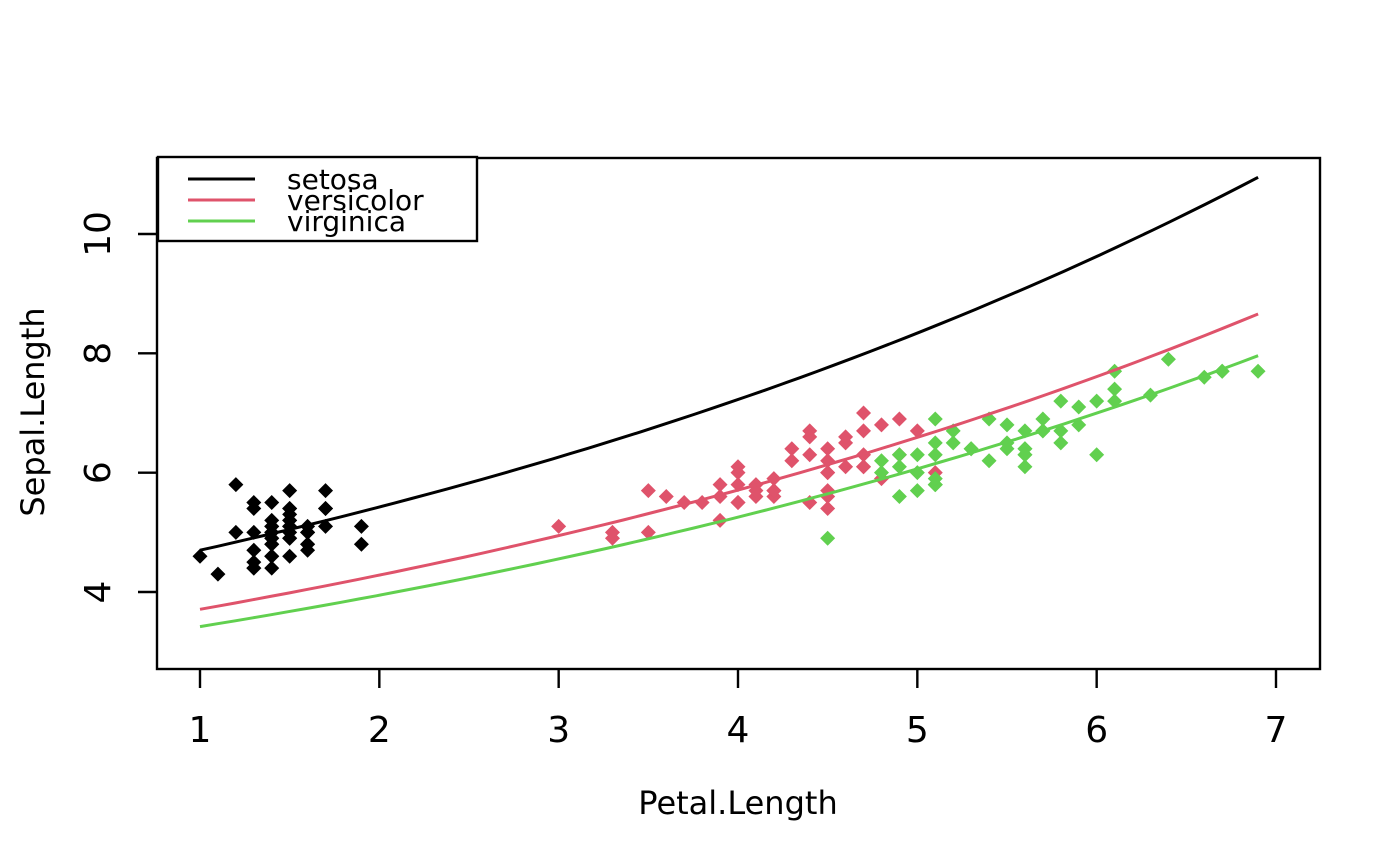  I want to click on x-tick-label: 5, so click(917, 730).